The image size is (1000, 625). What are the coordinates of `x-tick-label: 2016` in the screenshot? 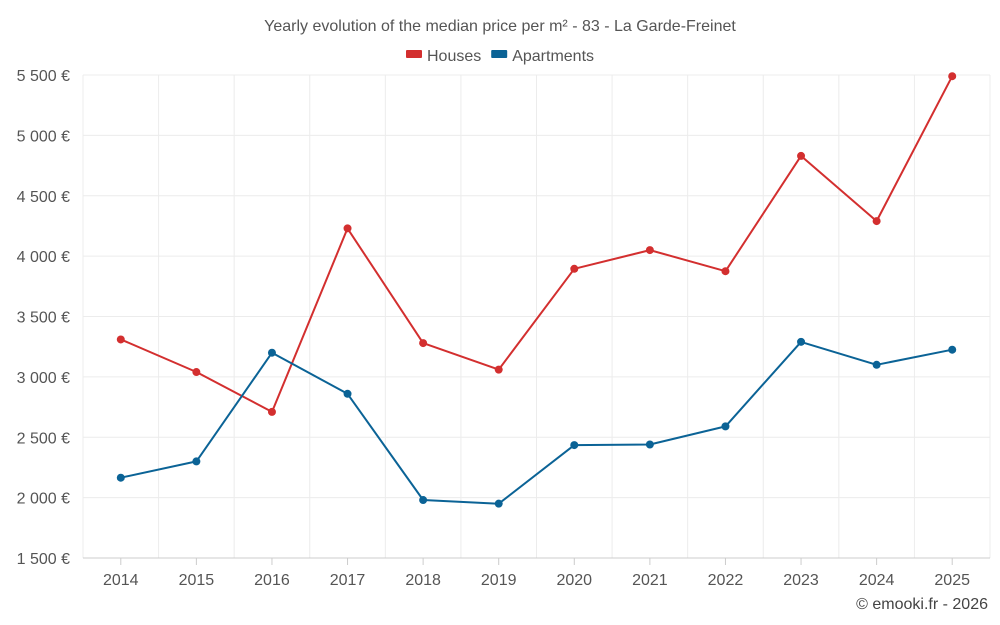 It's located at (272, 580).